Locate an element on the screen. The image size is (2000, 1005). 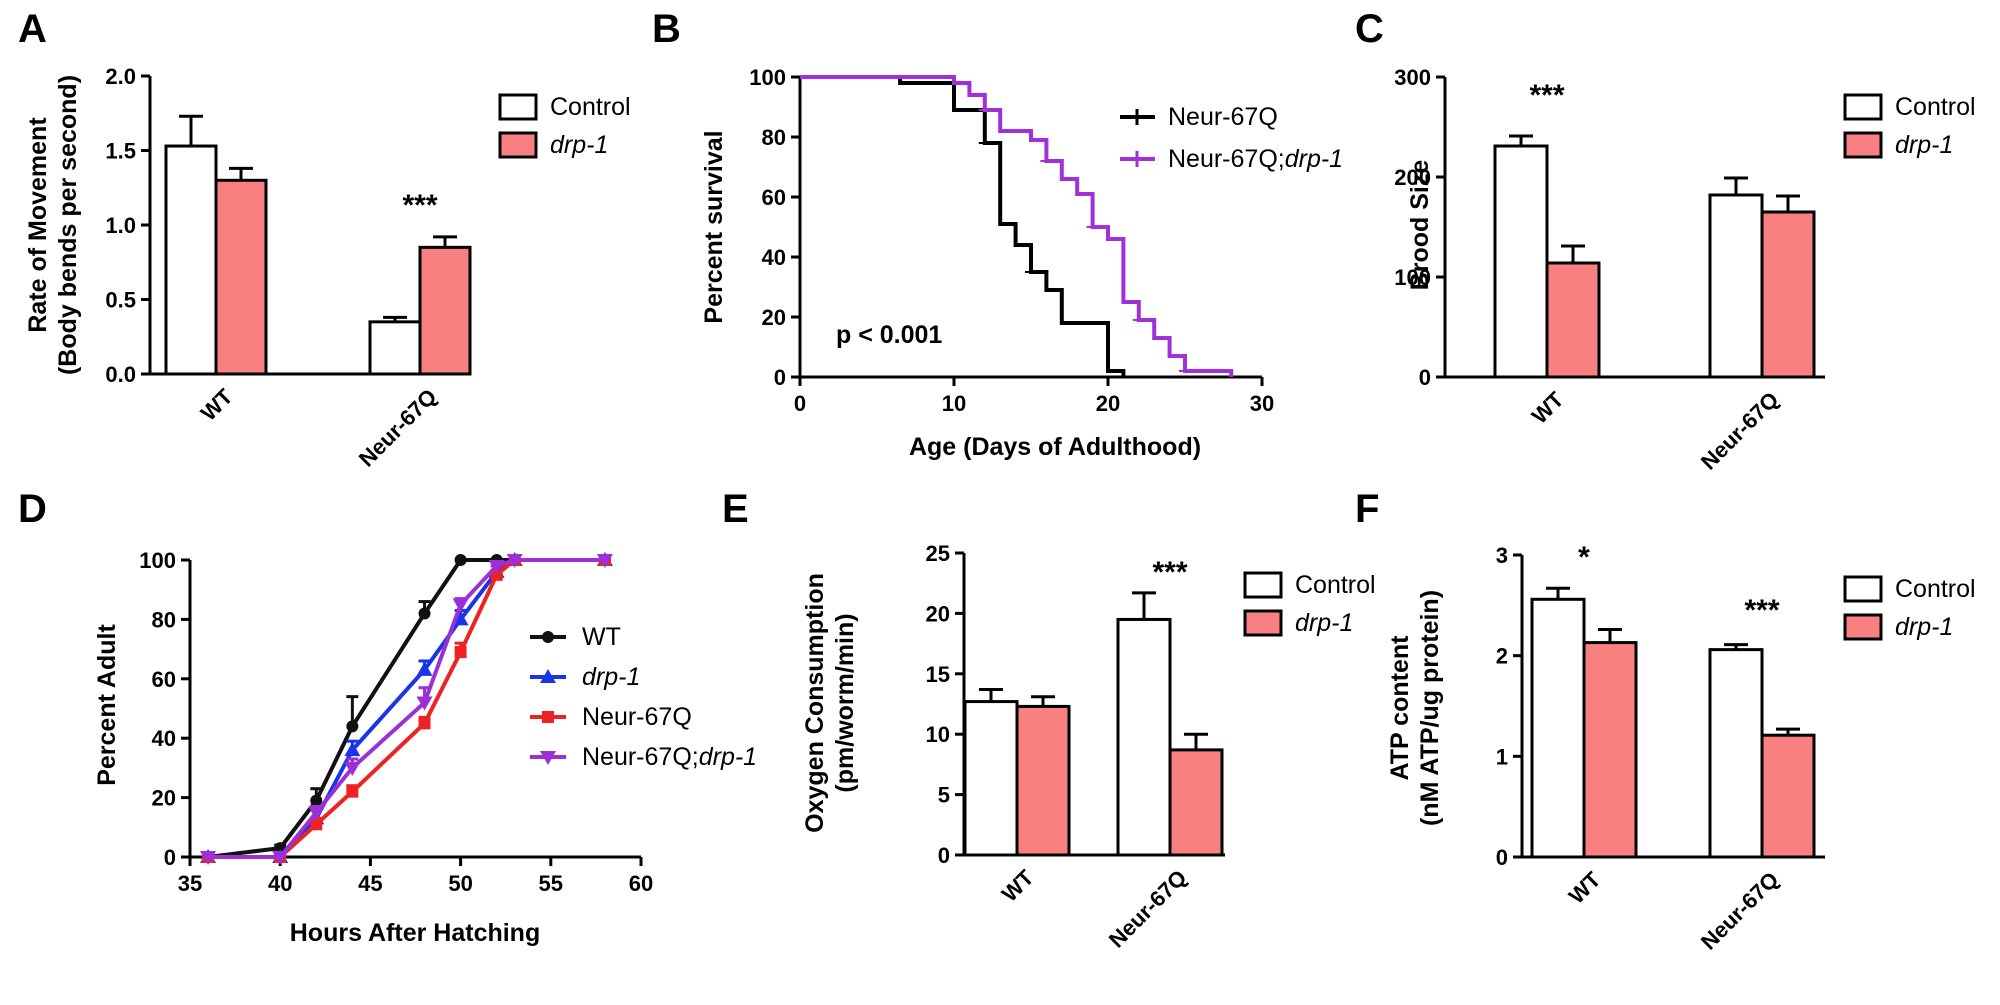
legend-swatch-drp1 is located at coordinates (1863, 145).